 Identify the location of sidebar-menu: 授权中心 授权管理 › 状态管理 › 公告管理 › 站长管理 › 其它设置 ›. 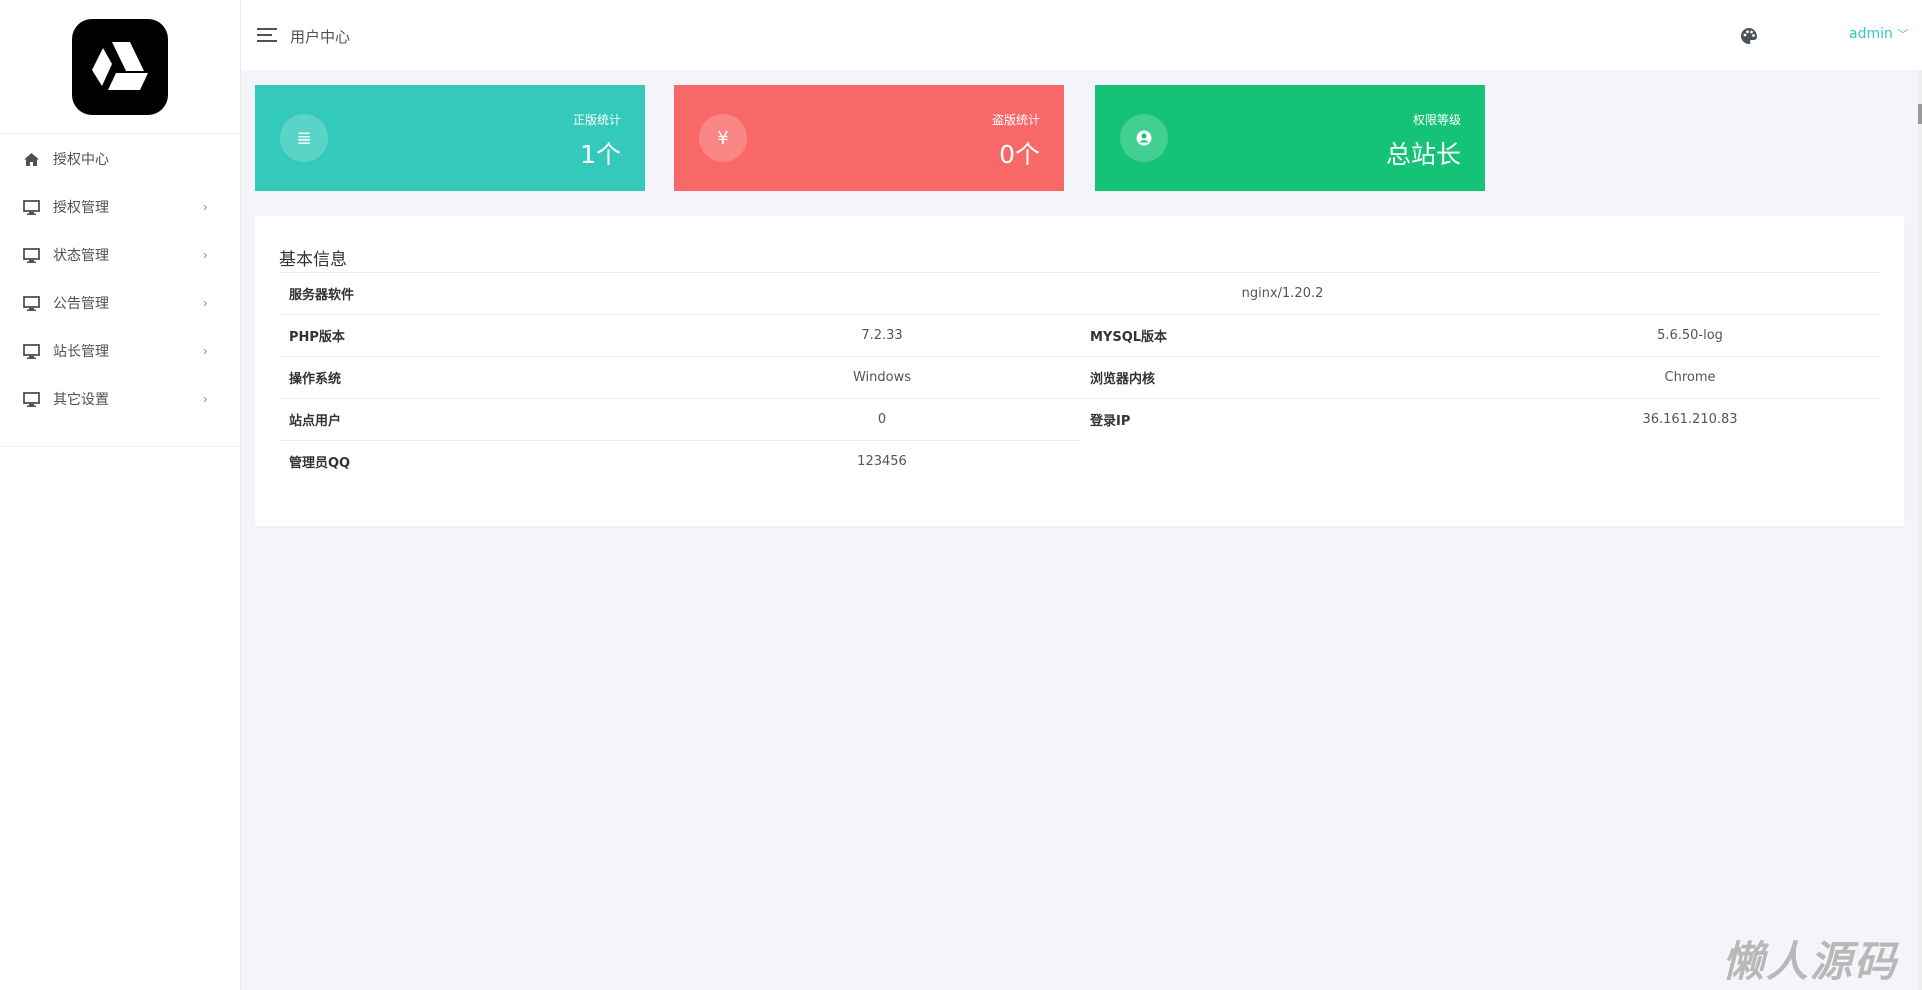
(120, 291).